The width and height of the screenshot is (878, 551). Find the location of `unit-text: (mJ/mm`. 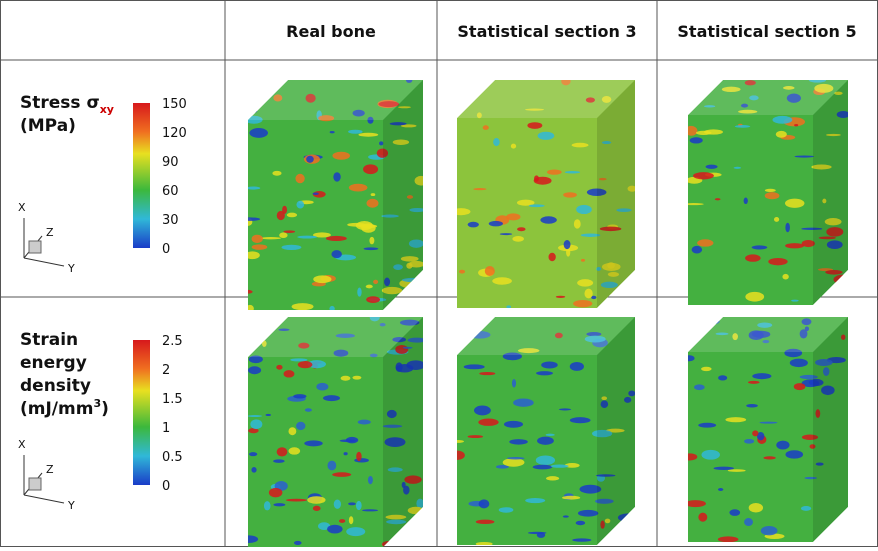

unit-text: (mJ/mm is located at coordinates (56, 409).